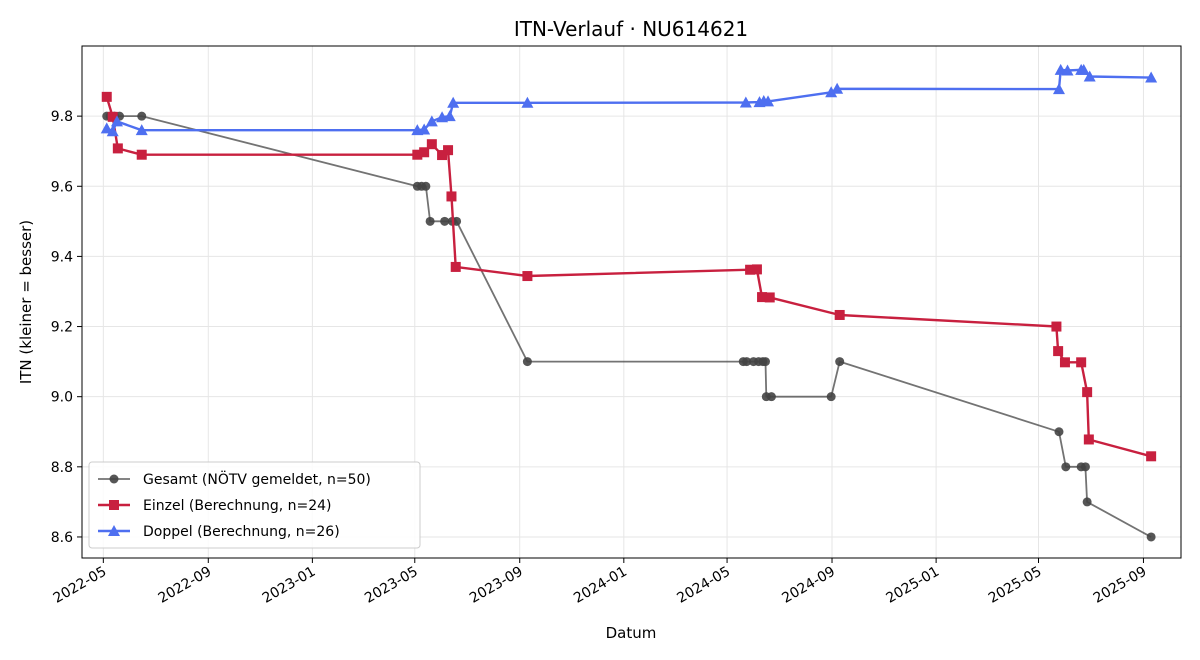 The width and height of the screenshot is (1200, 660). I want to click on y-tick-label: 8.6, so click(62, 538).